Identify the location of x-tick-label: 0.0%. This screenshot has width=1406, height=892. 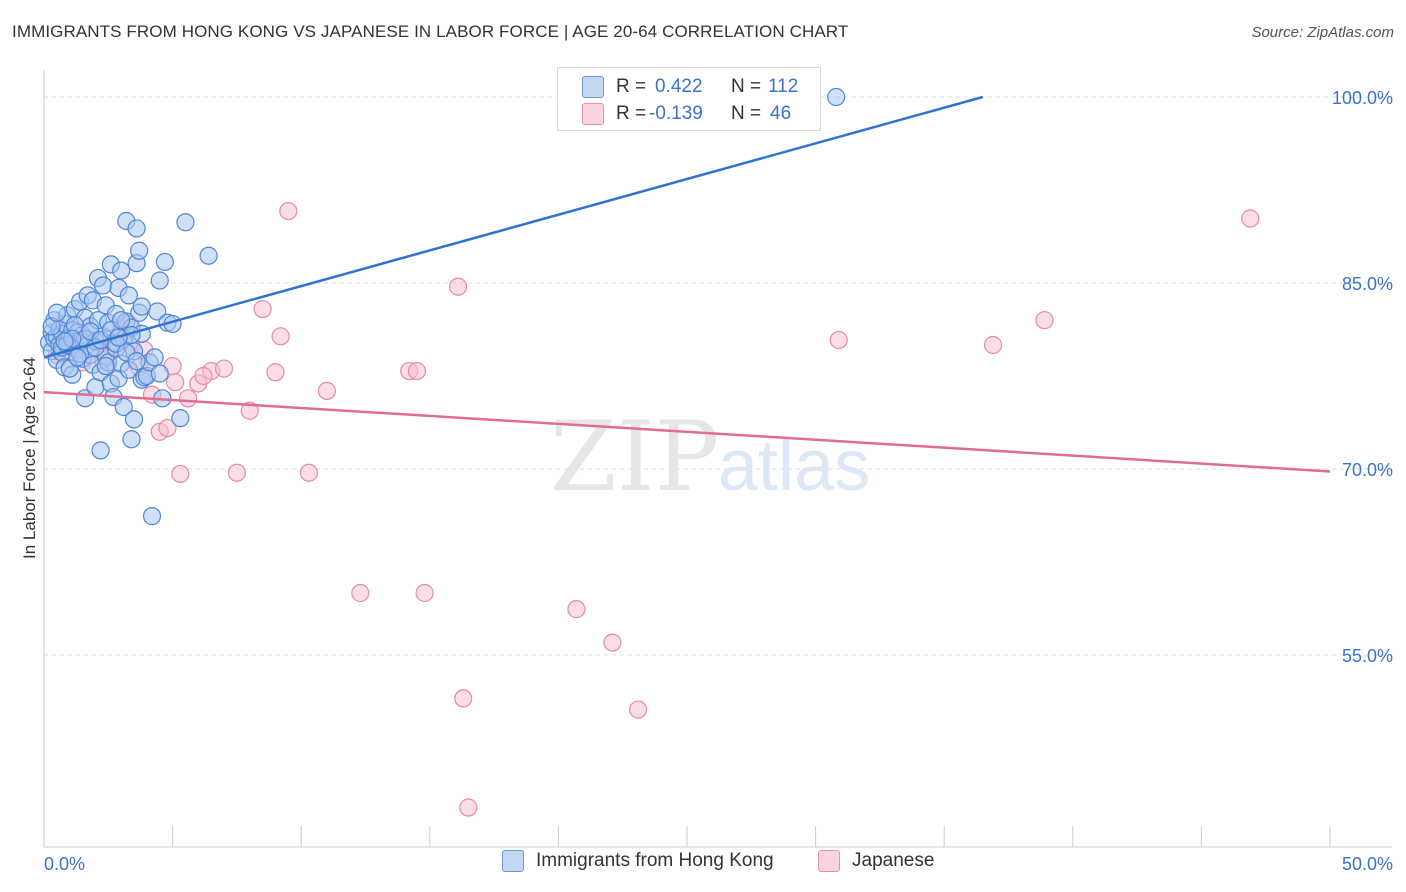
(64, 864).